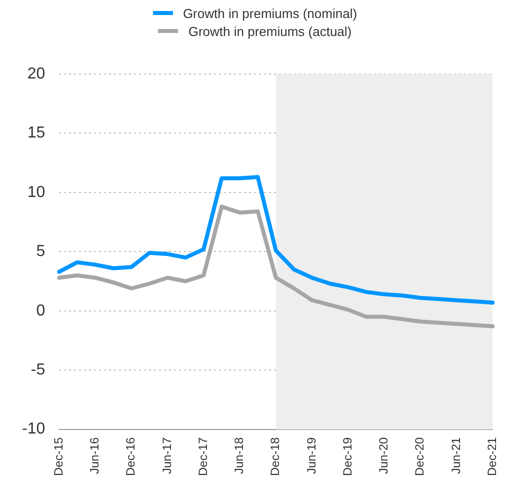 The image size is (510, 483). What do you see at coordinates (36, 133) in the screenshot?
I see `y-tick-label: 15` at bounding box center [36, 133].